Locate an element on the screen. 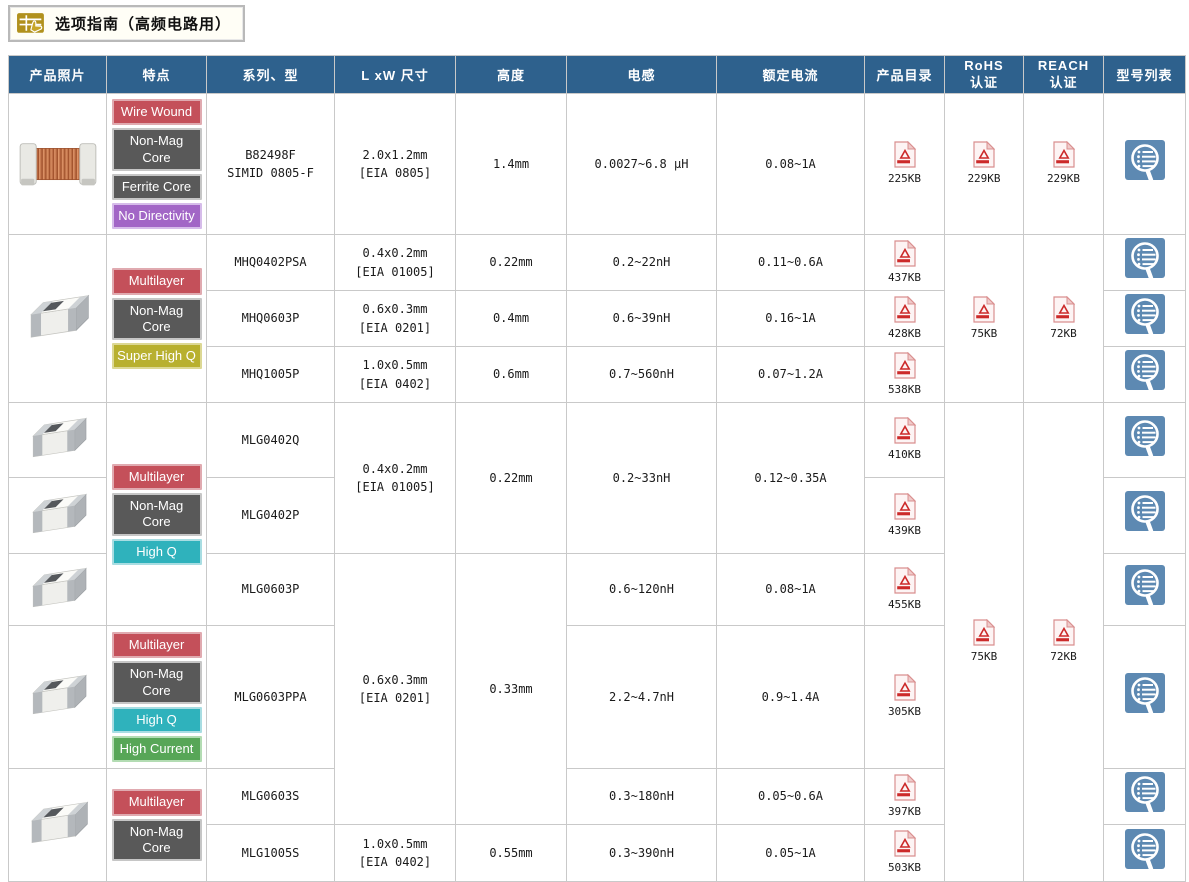  catalog-pdf-link: 439KB is located at coordinates (904, 516).